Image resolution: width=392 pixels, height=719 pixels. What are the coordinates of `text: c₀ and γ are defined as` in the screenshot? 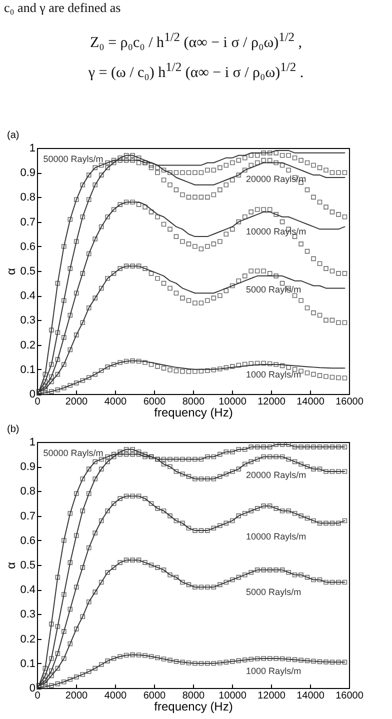 It's located at (63, 8).